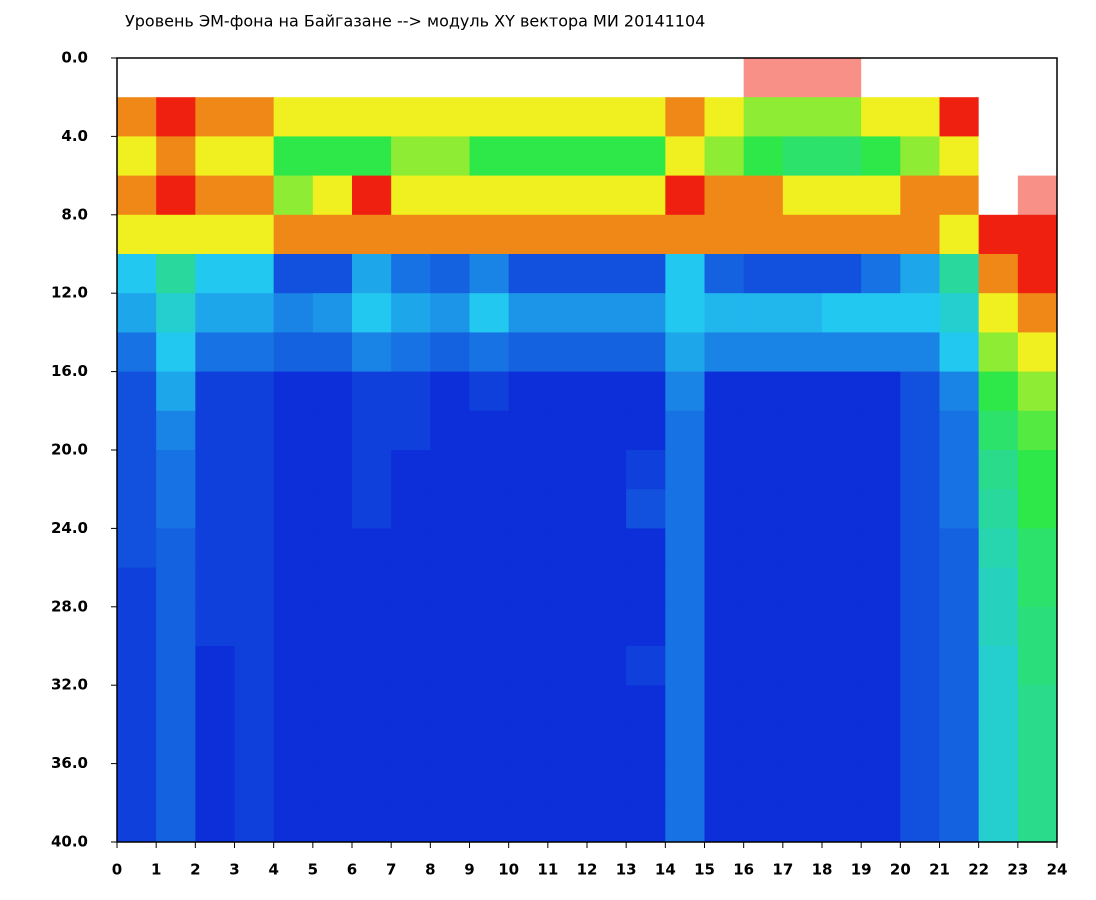  Describe the element at coordinates (1017, 870) in the screenshot. I see `x-tick-label: 23` at that location.